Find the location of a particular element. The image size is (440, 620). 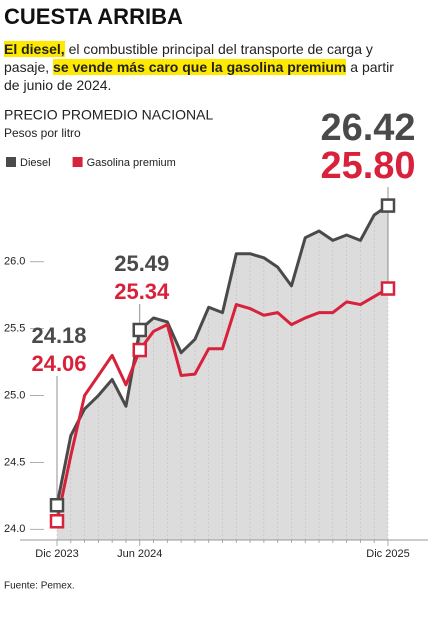

legend-label: Gasolina premium is located at coordinates (131, 163).